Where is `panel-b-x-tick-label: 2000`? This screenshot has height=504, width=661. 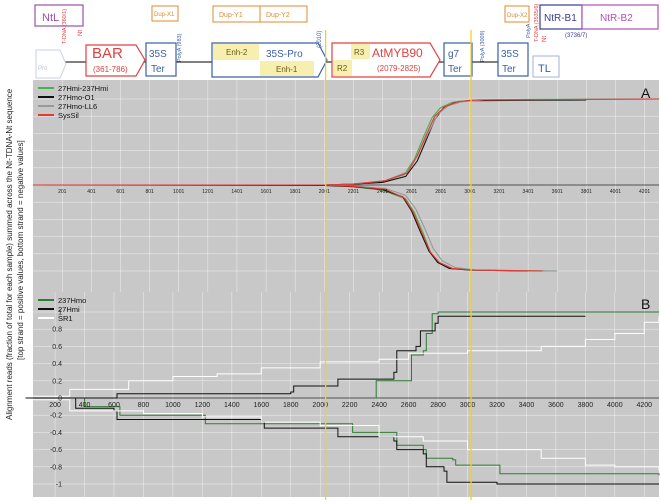 panel-b-x-tick-label: 2000 is located at coordinates (320, 405).